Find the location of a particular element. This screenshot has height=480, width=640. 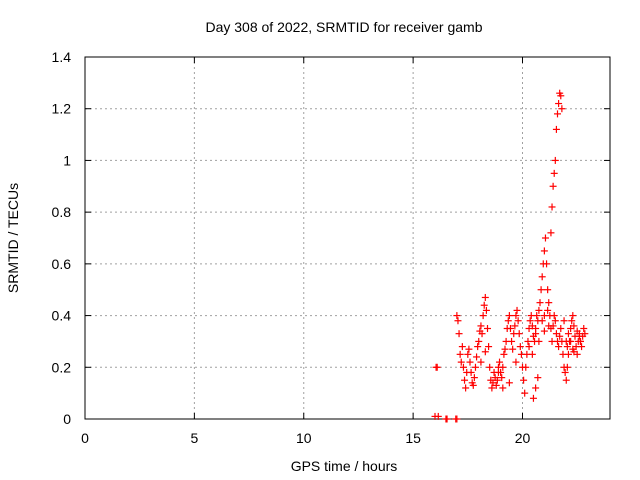

x-axis-label: GPS time / hours is located at coordinates (344, 466).